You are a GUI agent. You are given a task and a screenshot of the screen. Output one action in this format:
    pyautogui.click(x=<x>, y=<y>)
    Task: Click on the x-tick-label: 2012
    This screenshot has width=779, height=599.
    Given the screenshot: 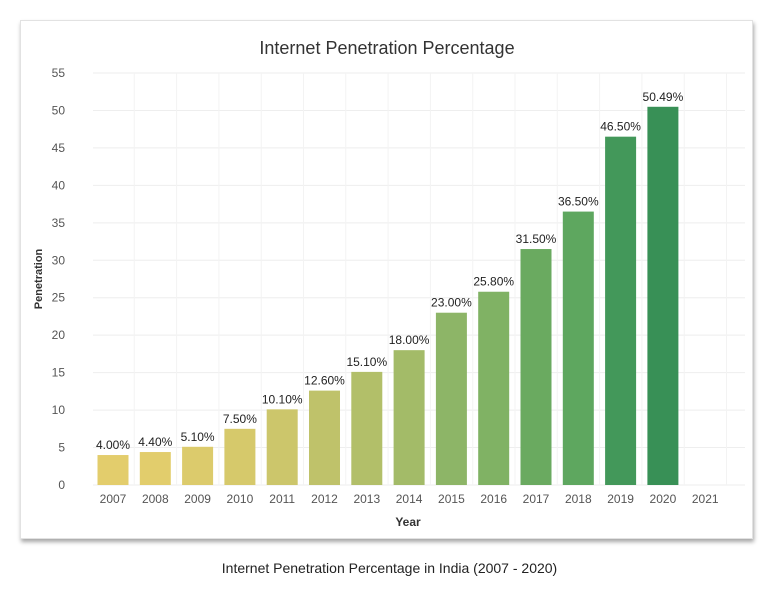 What is the action you would take?
    pyautogui.click(x=324, y=499)
    